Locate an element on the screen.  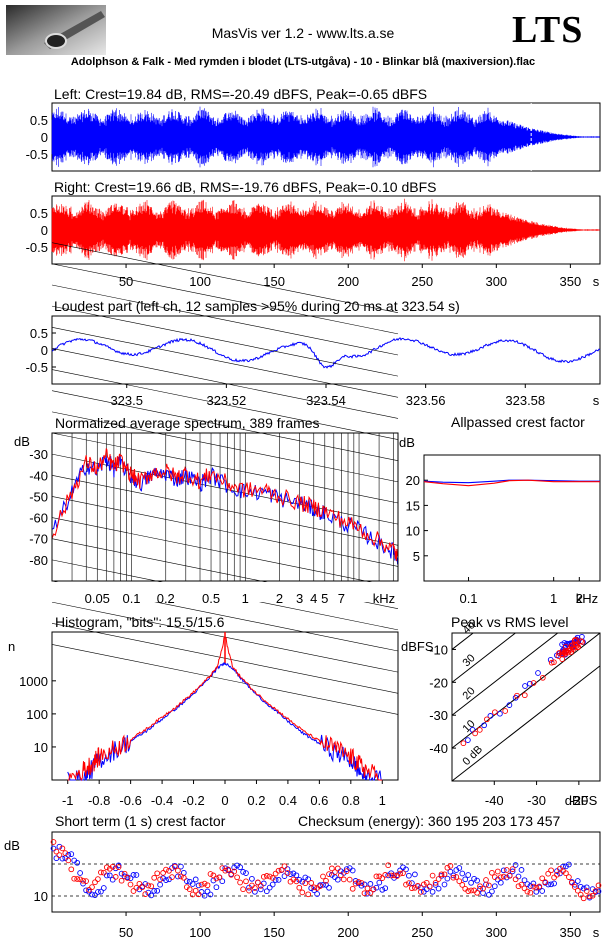
allpassed-crest-ytick-label: 10 is located at coordinates (413, 531).